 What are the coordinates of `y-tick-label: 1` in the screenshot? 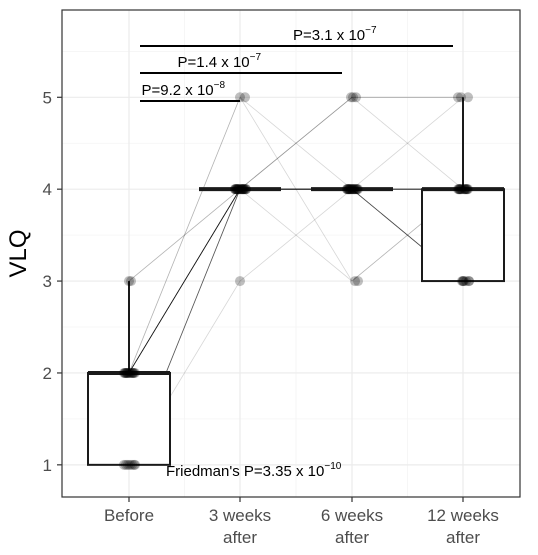 It's located at (47, 465).